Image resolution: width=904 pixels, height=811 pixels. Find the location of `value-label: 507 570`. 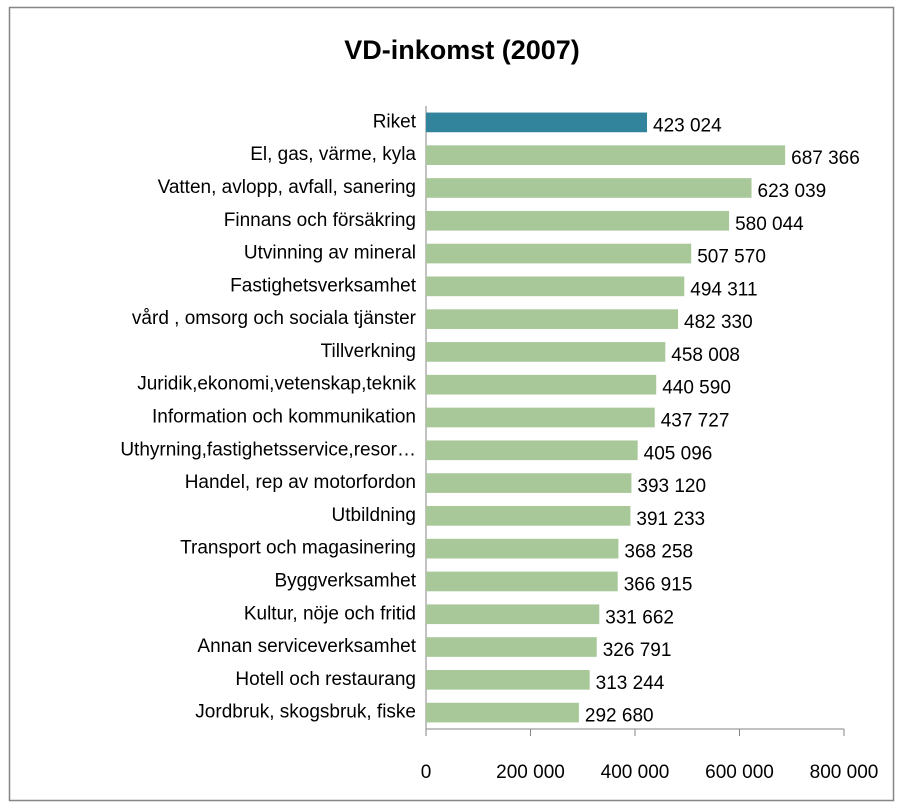

value-label: 507 570 is located at coordinates (731, 257).